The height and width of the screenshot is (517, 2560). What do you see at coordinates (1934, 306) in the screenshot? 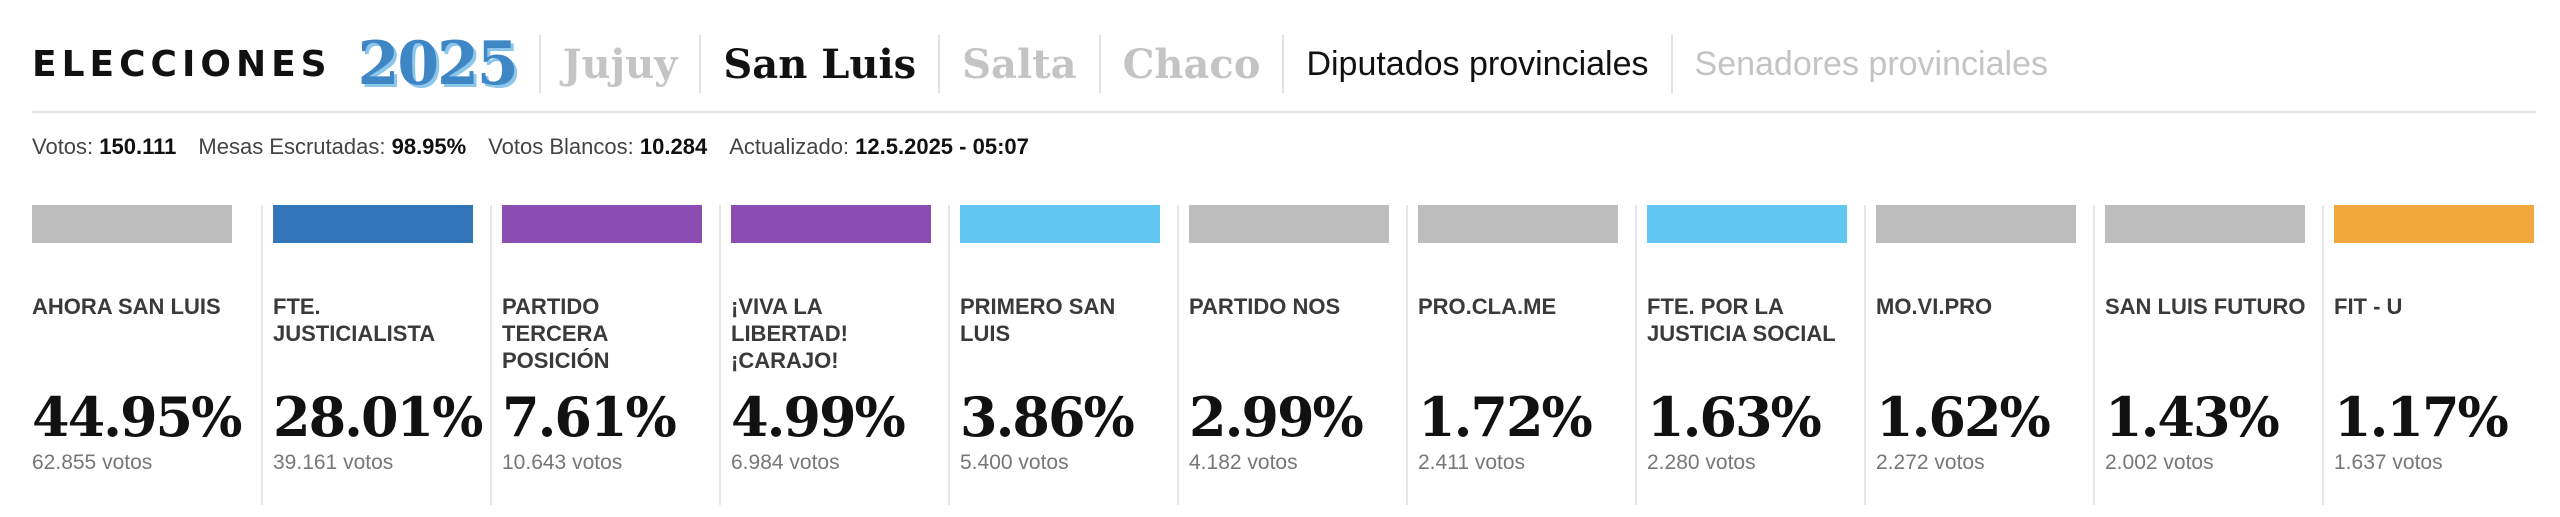
I see `party-name: MO.VI.PRO` at bounding box center [1934, 306].